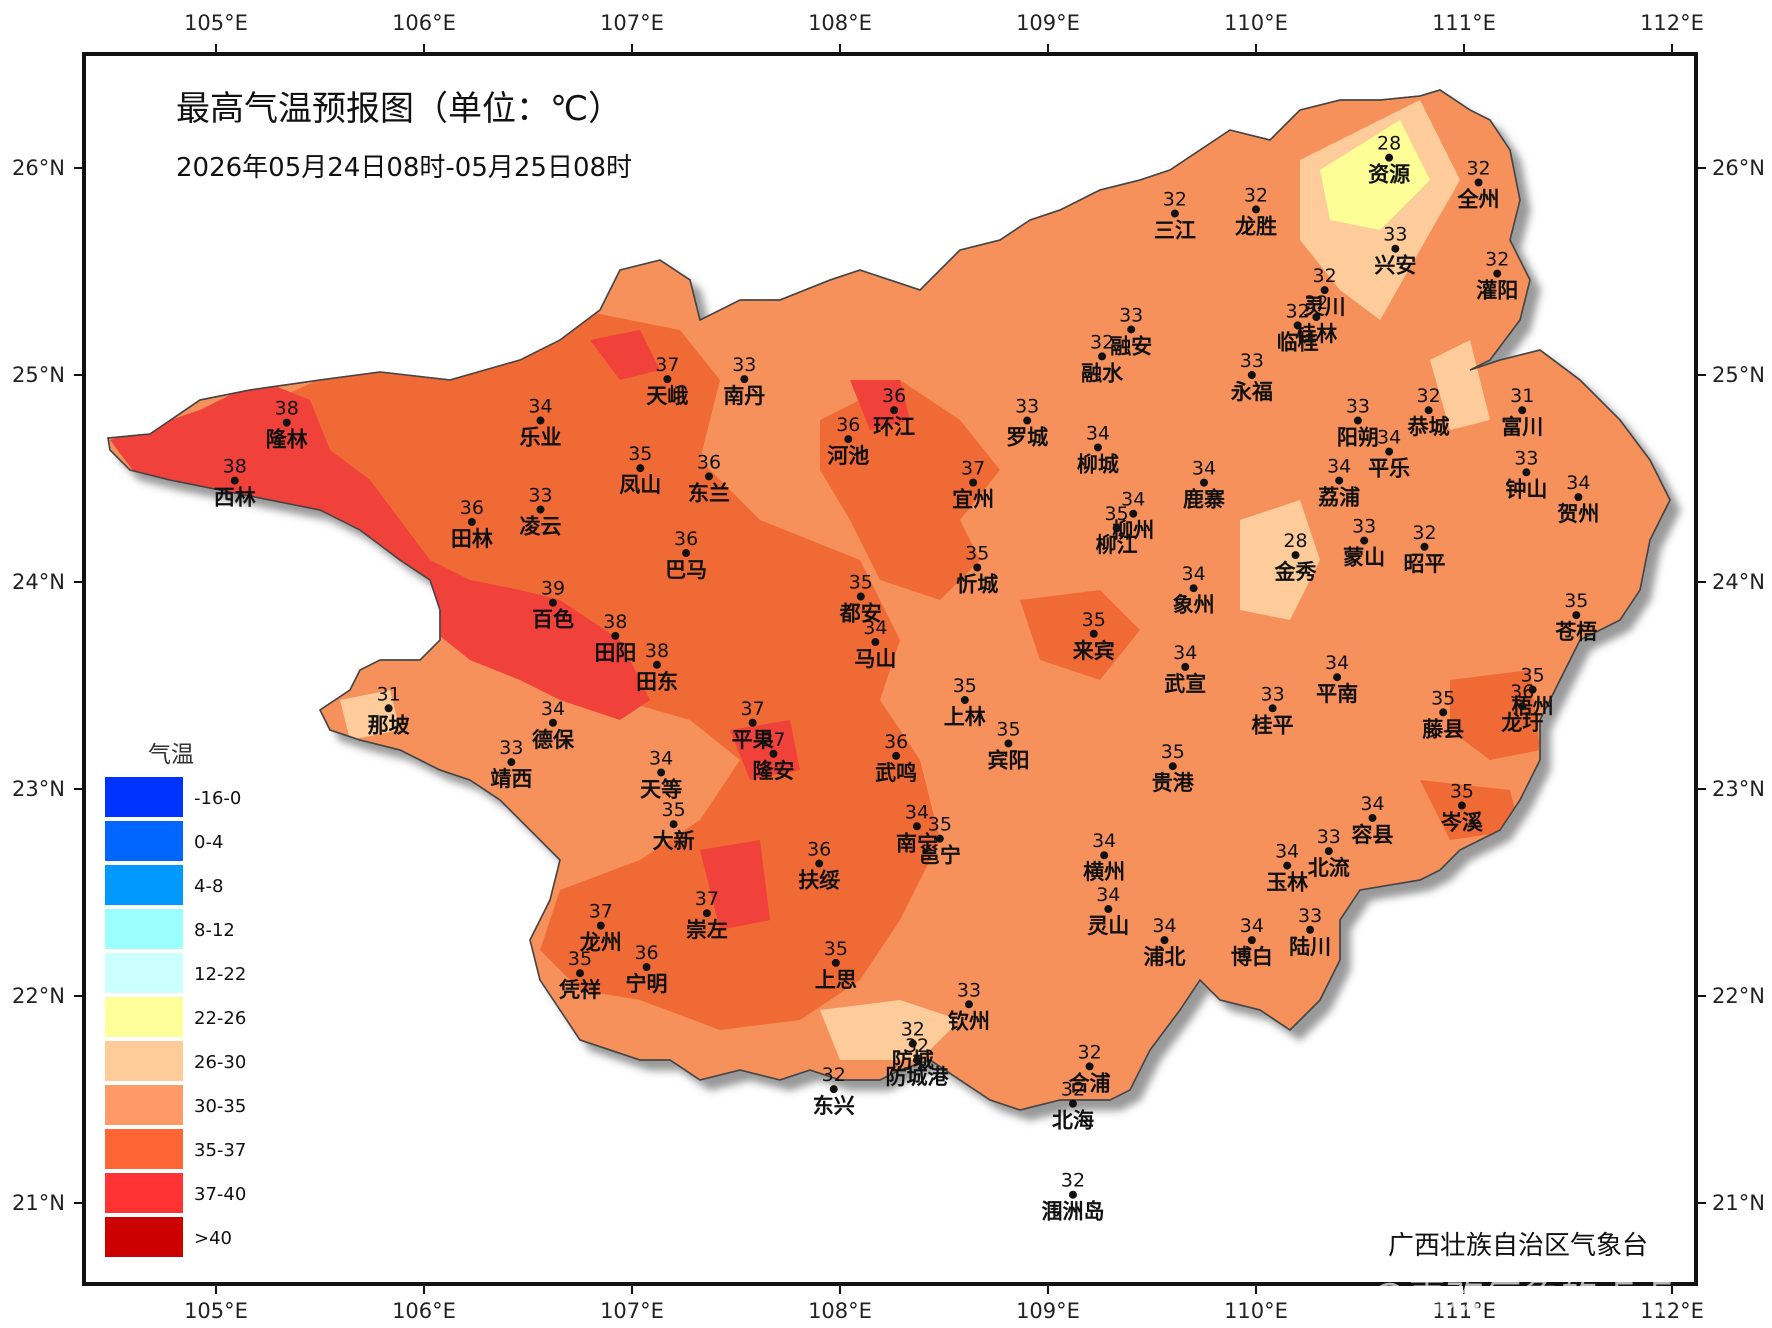  Describe the element at coordinates (1287, 868) in the screenshot. I see `station-marker: 34 玉林` at that location.